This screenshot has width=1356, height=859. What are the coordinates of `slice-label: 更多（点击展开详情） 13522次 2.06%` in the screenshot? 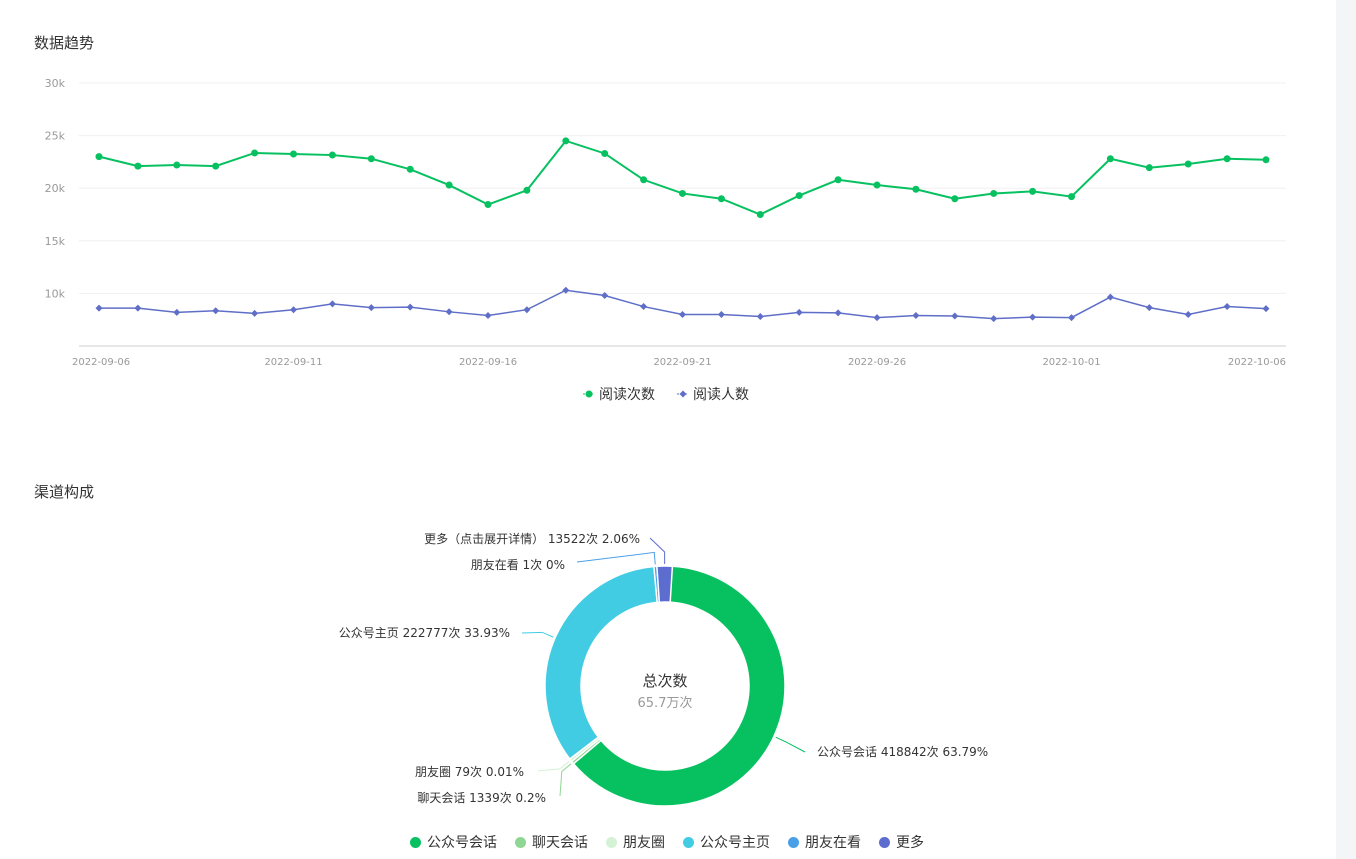 It's located at (532, 538).